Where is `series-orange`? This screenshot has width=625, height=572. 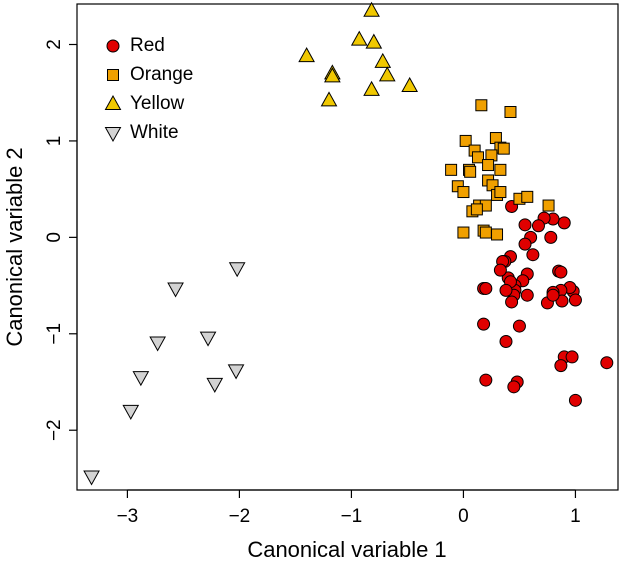
series-orange is located at coordinates (500, 170).